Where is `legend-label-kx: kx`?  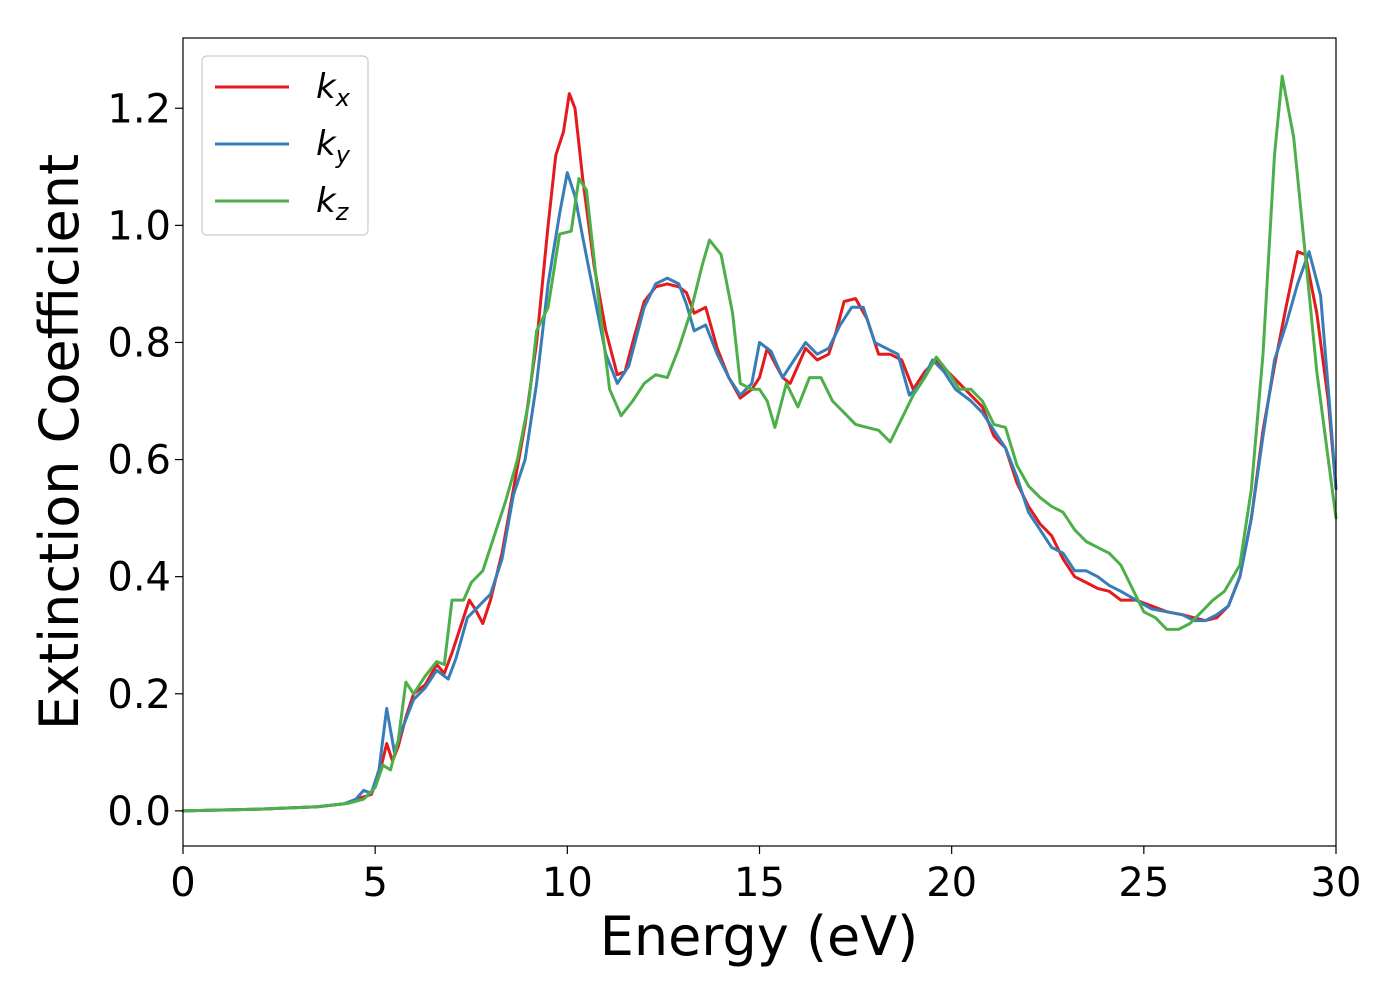 legend-label-kx: kx is located at coordinates (333, 89).